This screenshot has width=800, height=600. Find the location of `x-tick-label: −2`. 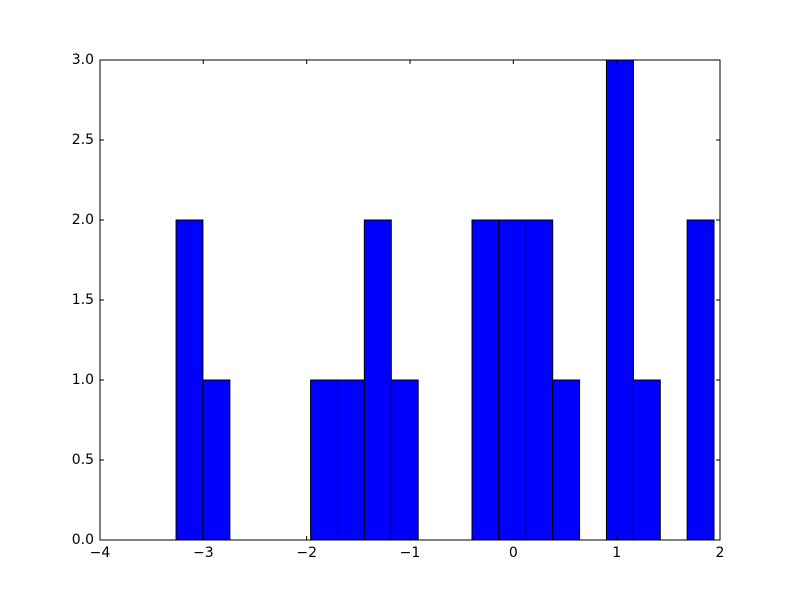

x-tick-label: −2 is located at coordinates (306, 553).